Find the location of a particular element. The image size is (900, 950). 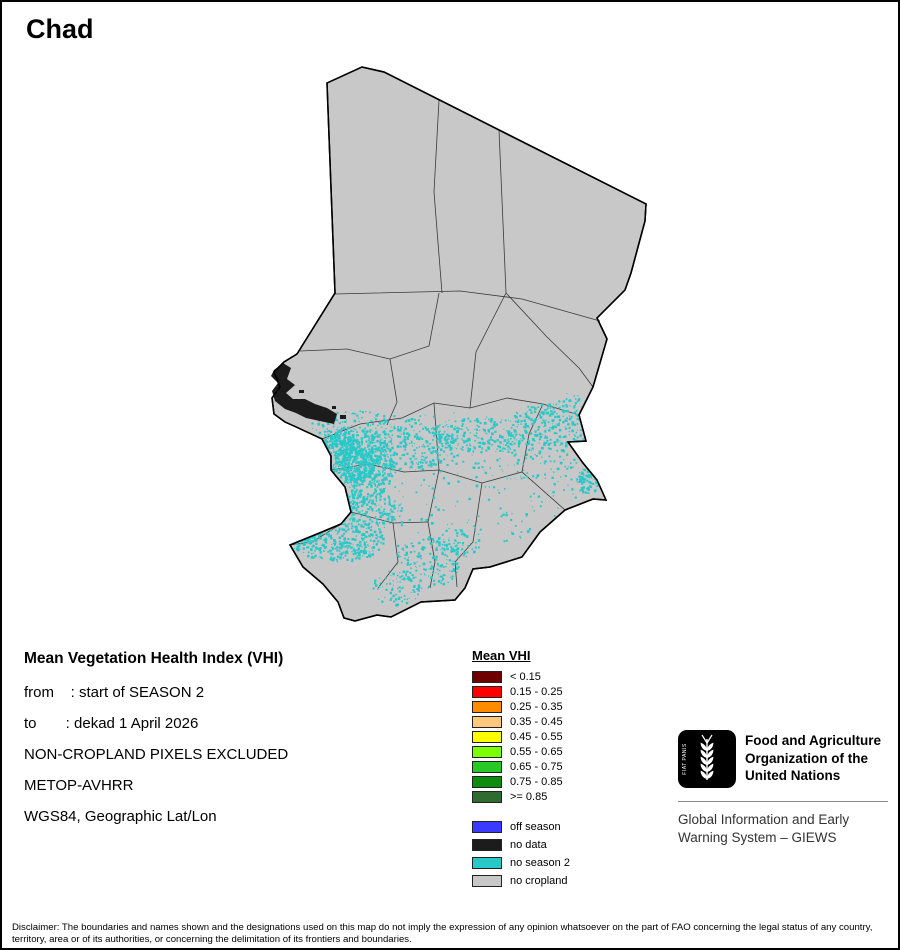

legend-label: 0.35 - 0.45 is located at coordinates (536, 722).